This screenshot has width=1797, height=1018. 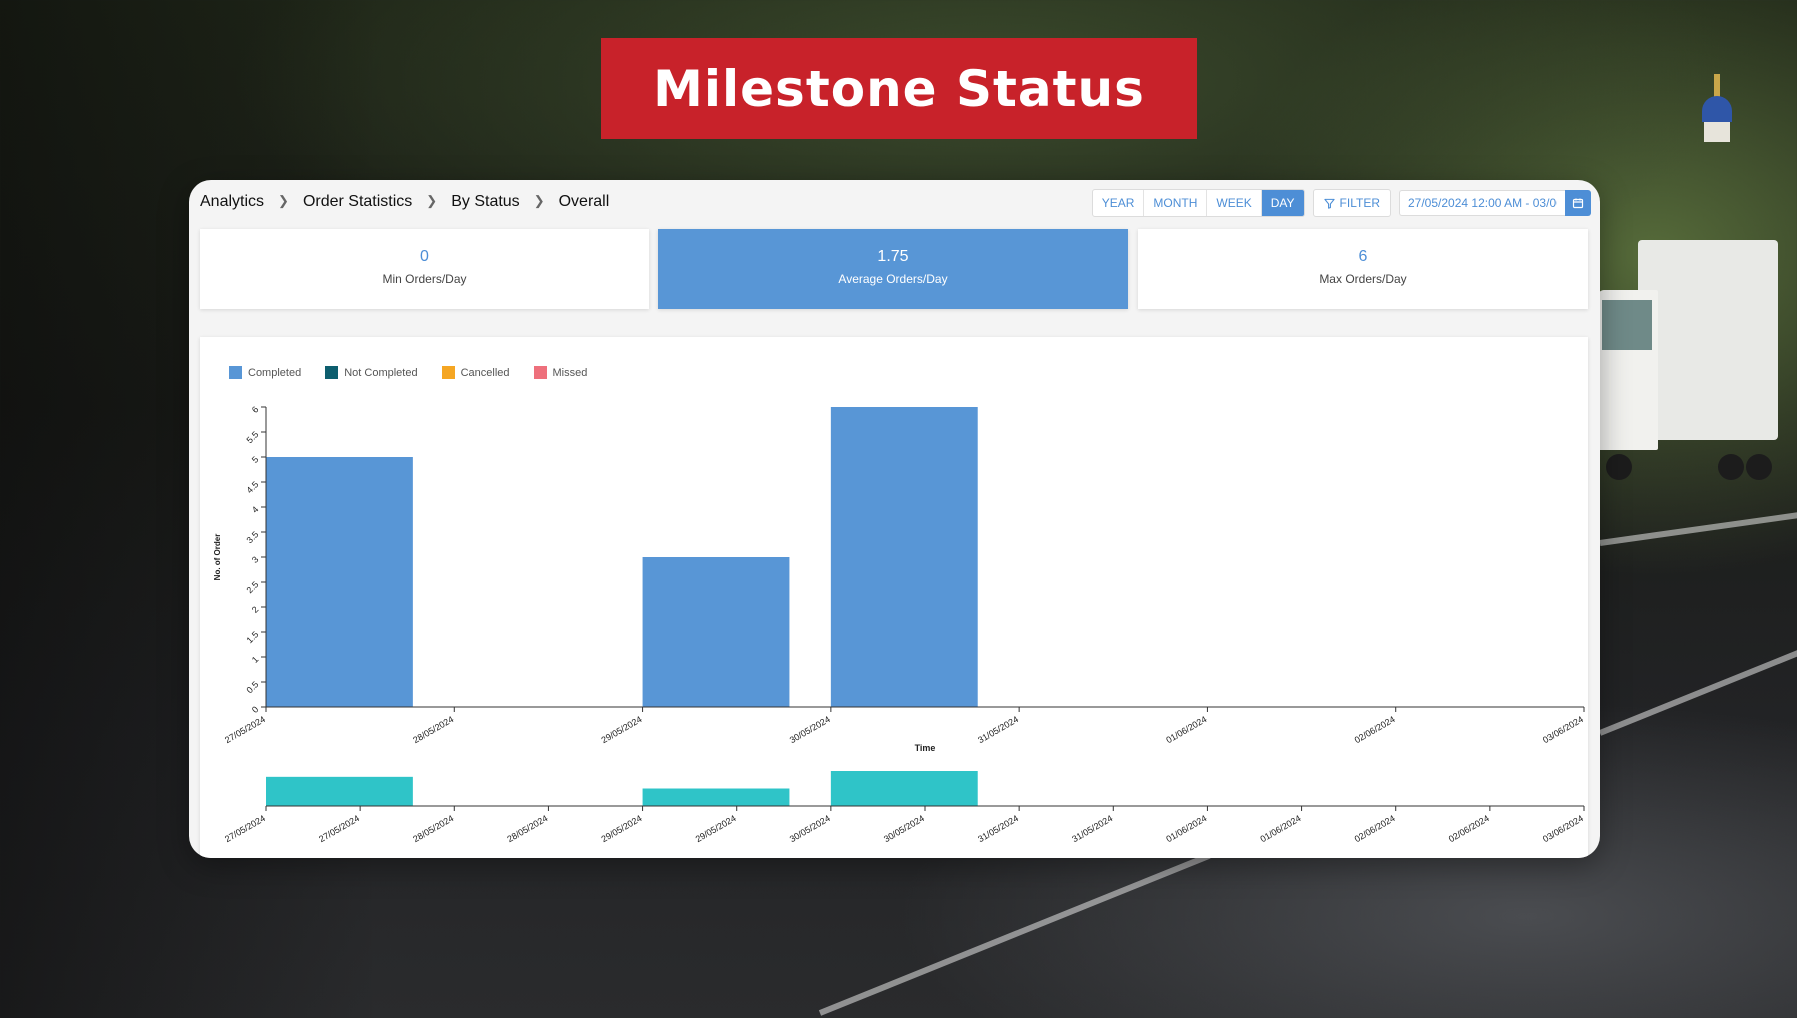 I want to click on min-orders-card: 0 Min Orders/Day, so click(x=424, y=269).